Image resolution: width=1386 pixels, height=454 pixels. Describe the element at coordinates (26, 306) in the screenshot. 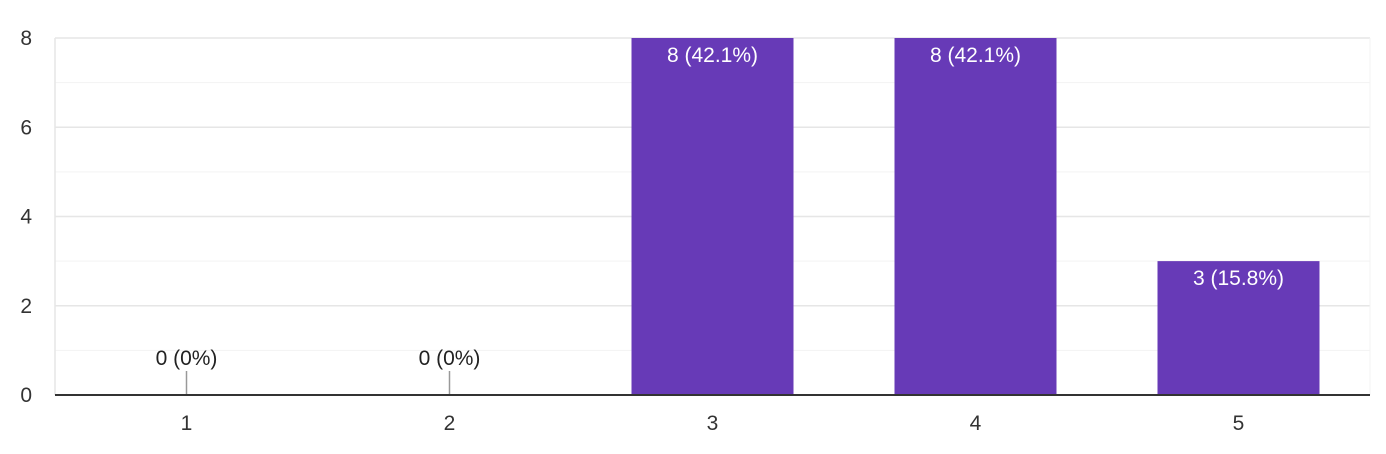

I see `y-tick-label: 2` at that location.